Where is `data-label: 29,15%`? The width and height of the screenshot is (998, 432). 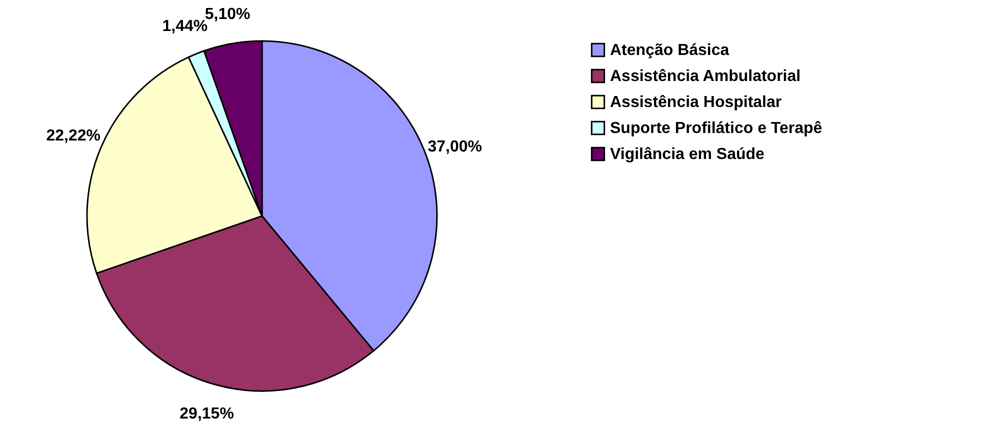
data-label: 29,15% is located at coordinates (207, 413).